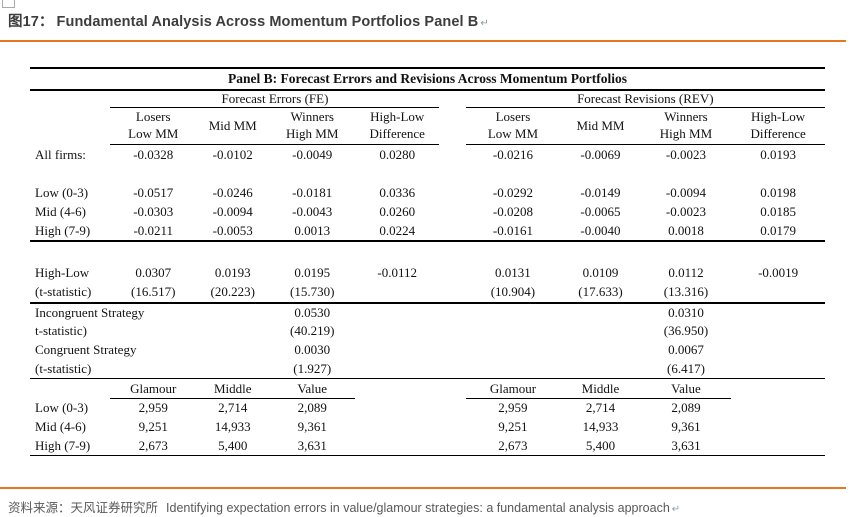  Describe the element at coordinates (397, 231) in the screenshot. I see `cell: 0.0224` at that location.